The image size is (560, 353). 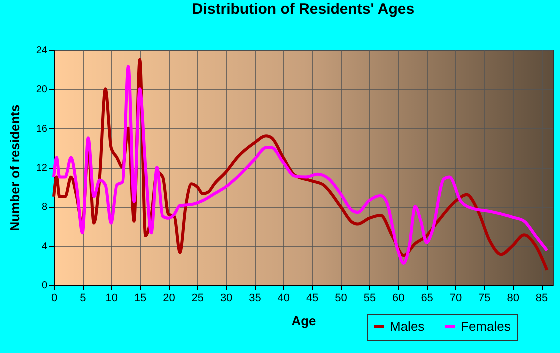 I want to click on x-tick-label: 55, so click(x=370, y=298).